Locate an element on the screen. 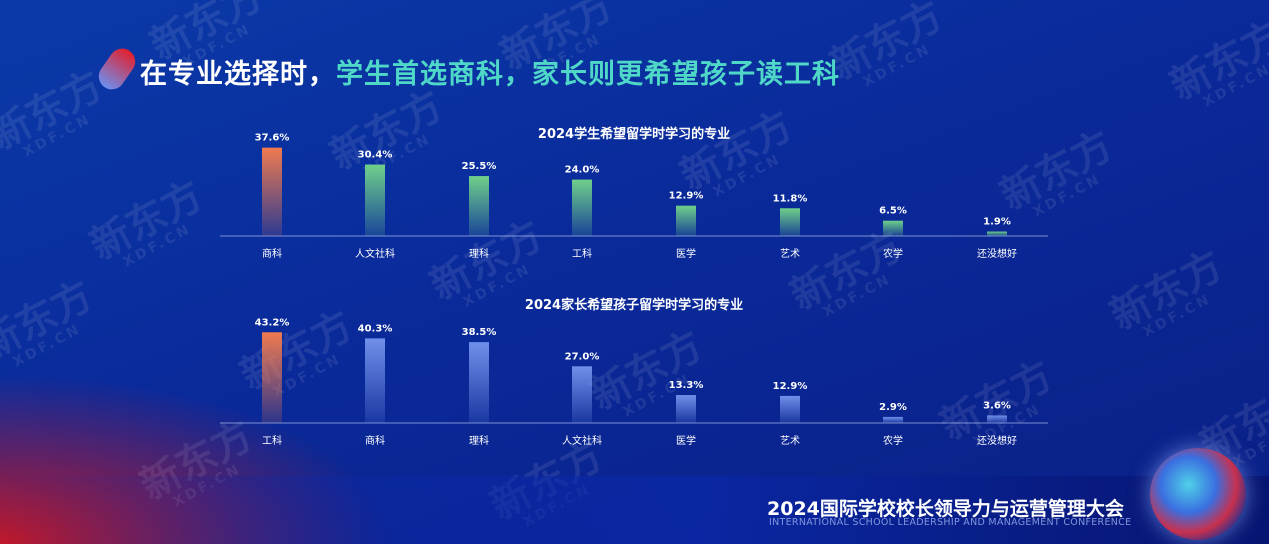 This screenshot has height=544, width=1269. data-label: 27.0% is located at coordinates (582, 356).